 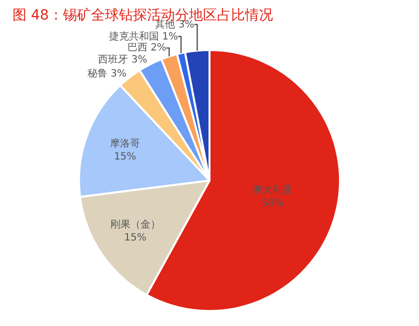 I want to click on slice-label: 巴西 2%, so click(x=146, y=48).